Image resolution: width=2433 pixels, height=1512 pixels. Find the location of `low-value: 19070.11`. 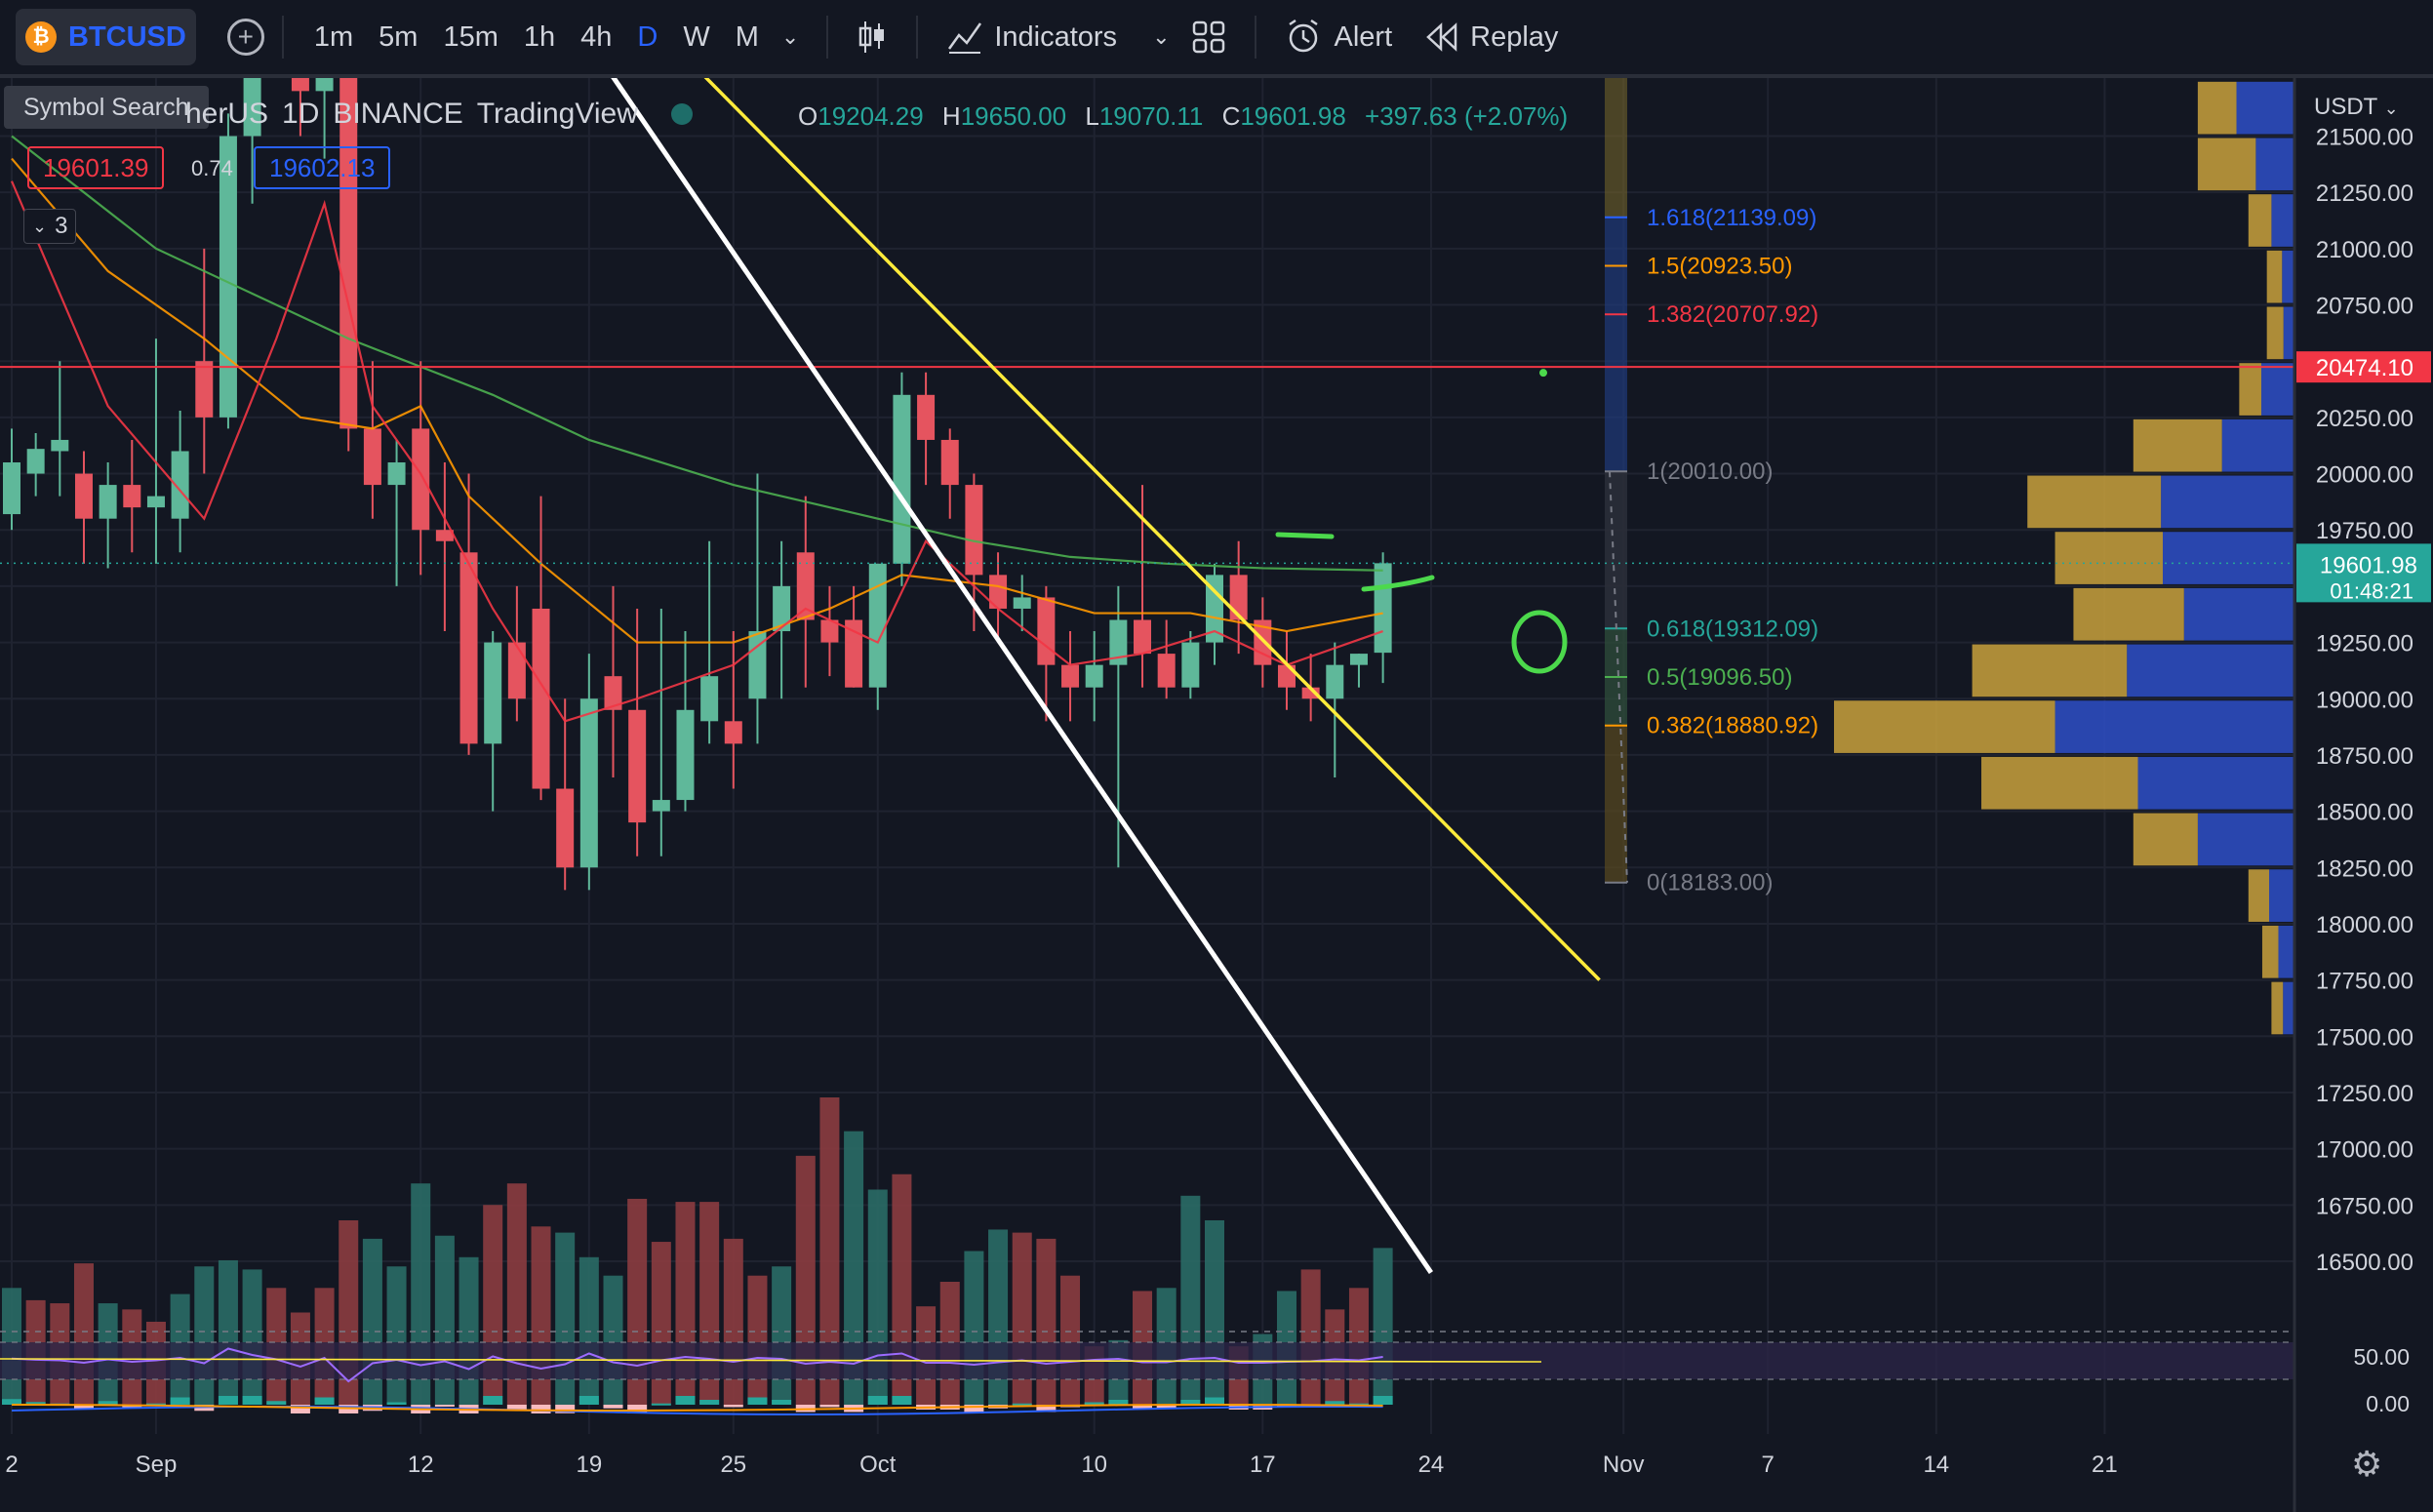

low-value: 19070.11 is located at coordinates (1151, 116).